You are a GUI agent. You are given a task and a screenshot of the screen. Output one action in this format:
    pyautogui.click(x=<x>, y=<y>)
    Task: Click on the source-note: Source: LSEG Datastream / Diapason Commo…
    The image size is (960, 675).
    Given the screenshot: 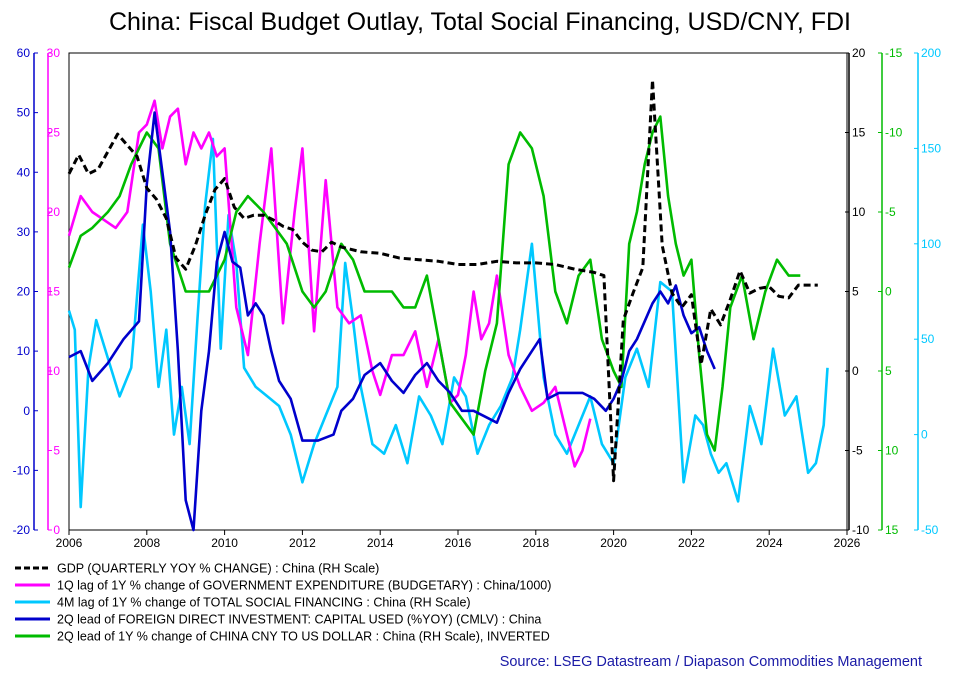 What is the action you would take?
    pyautogui.click(x=711, y=662)
    